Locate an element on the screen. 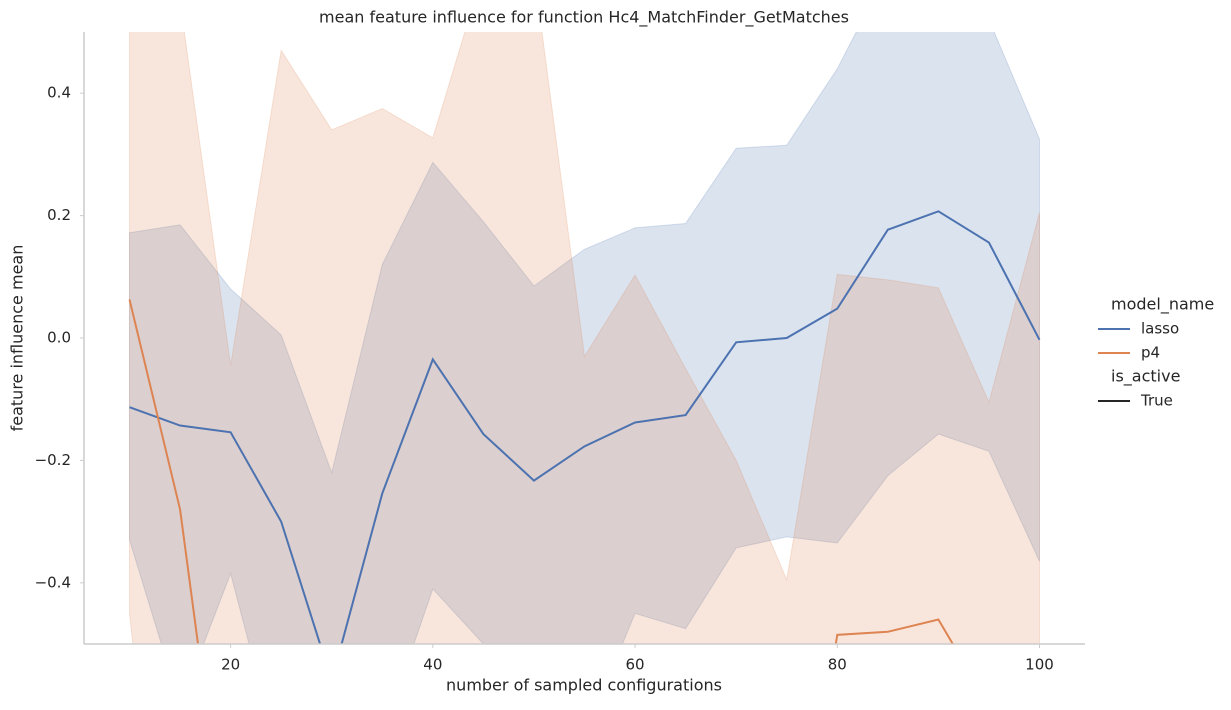 The image size is (1231, 710). x-tick-label: 60 is located at coordinates (635, 665).